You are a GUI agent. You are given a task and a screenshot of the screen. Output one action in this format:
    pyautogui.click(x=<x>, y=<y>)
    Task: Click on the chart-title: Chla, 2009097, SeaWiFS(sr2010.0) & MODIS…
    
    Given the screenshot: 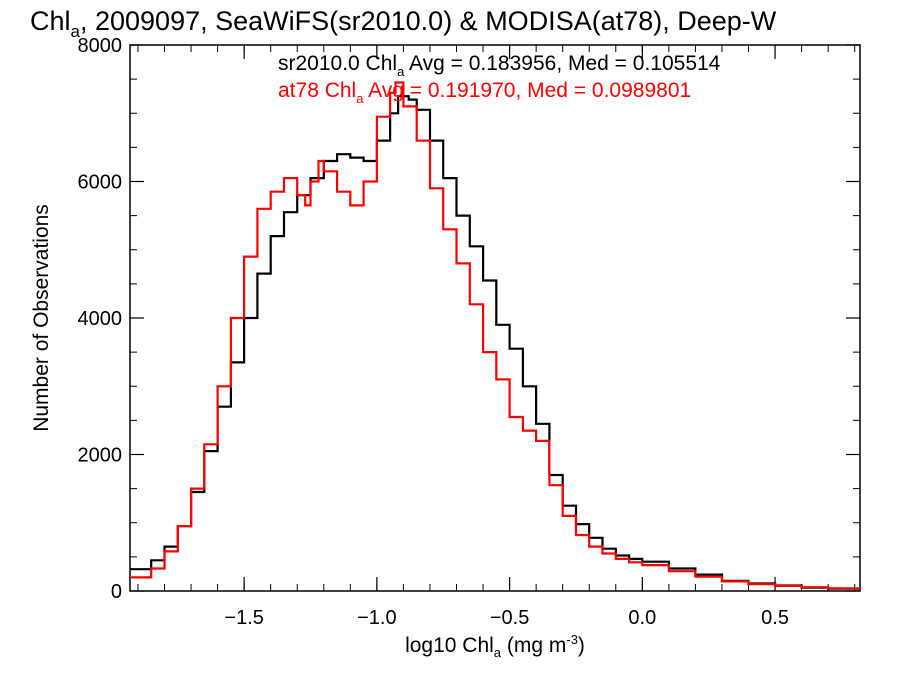 What is the action you would take?
    pyautogui.click(x=403, y=23)
    